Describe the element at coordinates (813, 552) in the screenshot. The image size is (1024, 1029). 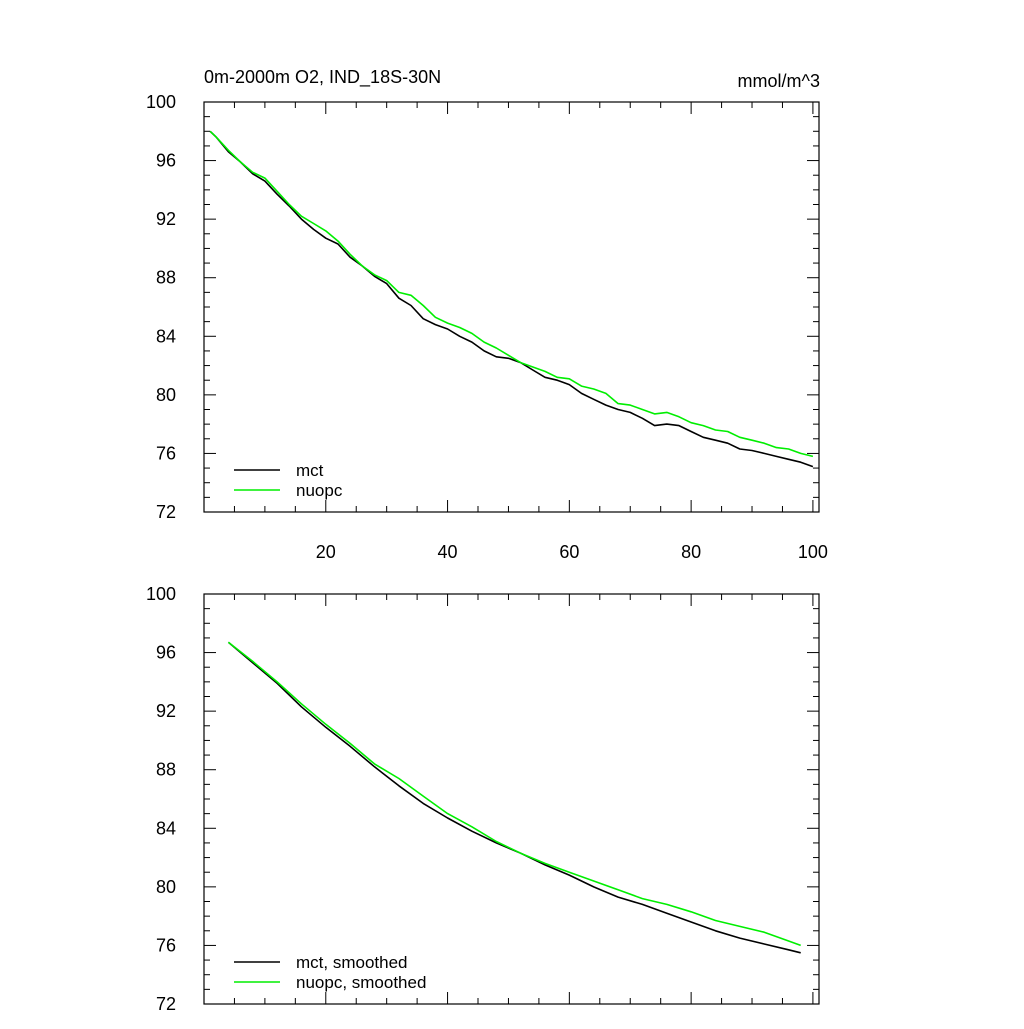
I see `x-tick-label: 100` at that location.